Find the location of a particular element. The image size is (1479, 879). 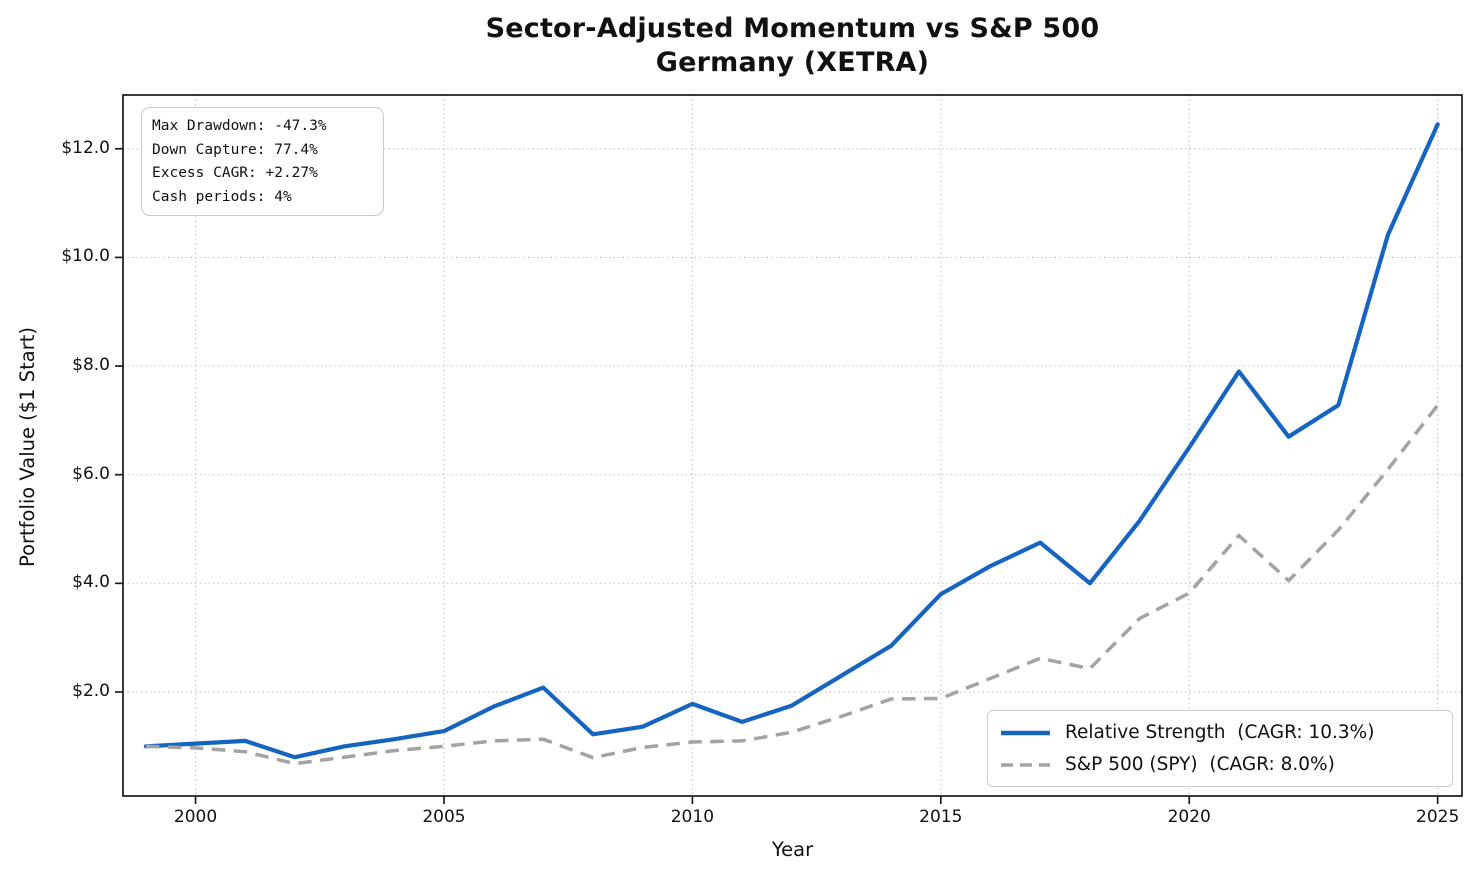

x-tick-label: 2015 is located at coordinates (941, 817).